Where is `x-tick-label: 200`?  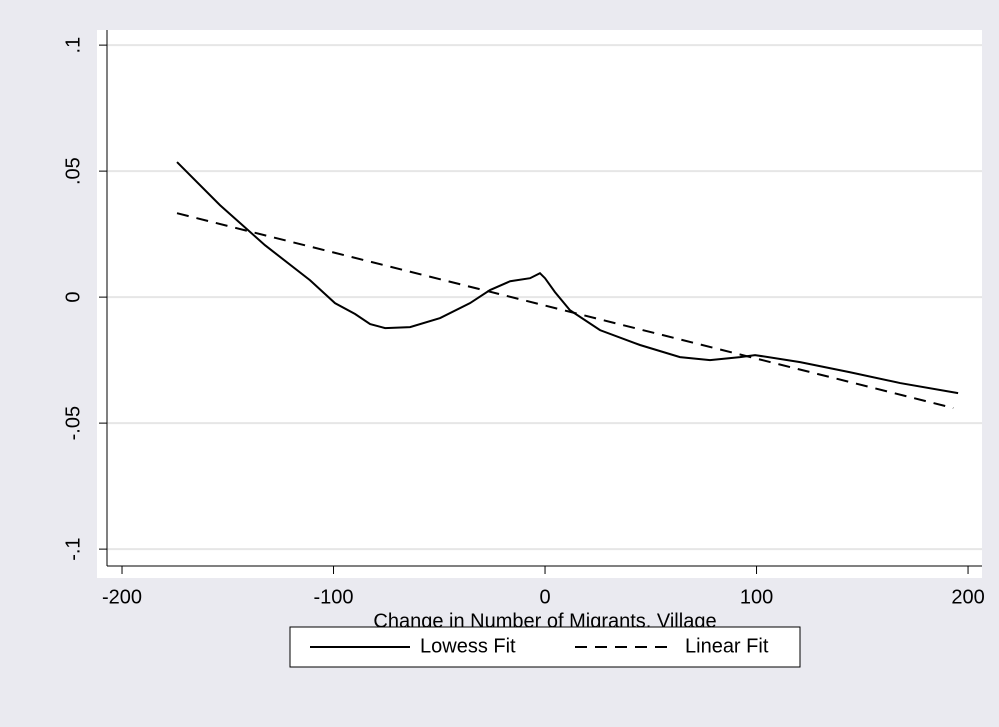
x-tick-label: 200 is located at coordinates (967, 597).